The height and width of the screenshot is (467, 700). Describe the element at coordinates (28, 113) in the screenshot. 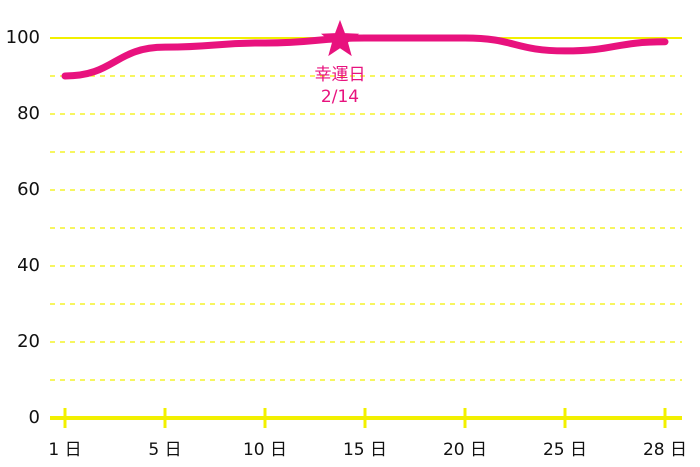

I see `y-tick-label: 80` at that location.